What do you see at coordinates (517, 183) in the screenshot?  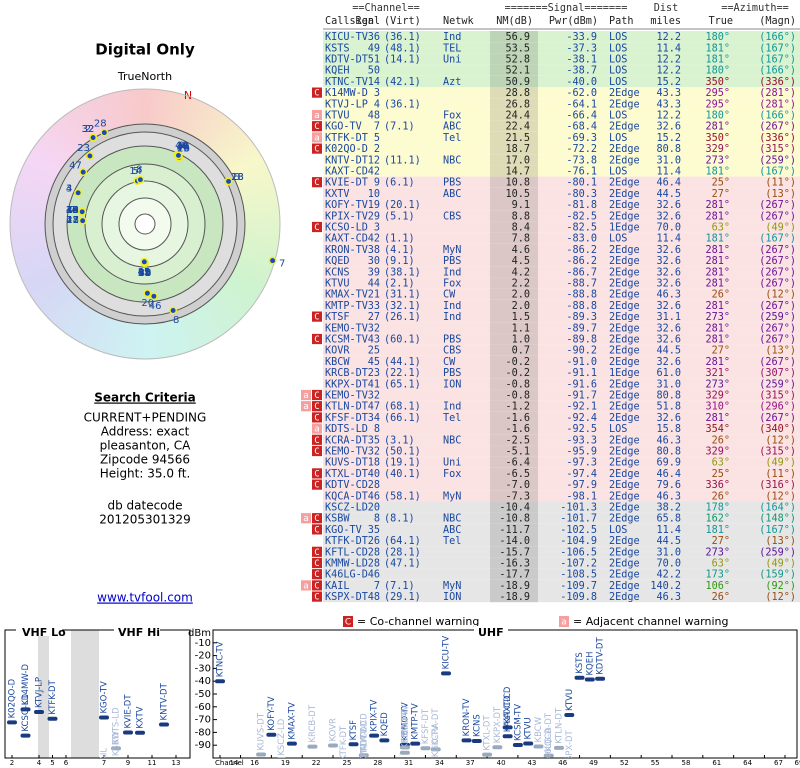 I see `cell: 10.8` at bounding box center [517, 183].